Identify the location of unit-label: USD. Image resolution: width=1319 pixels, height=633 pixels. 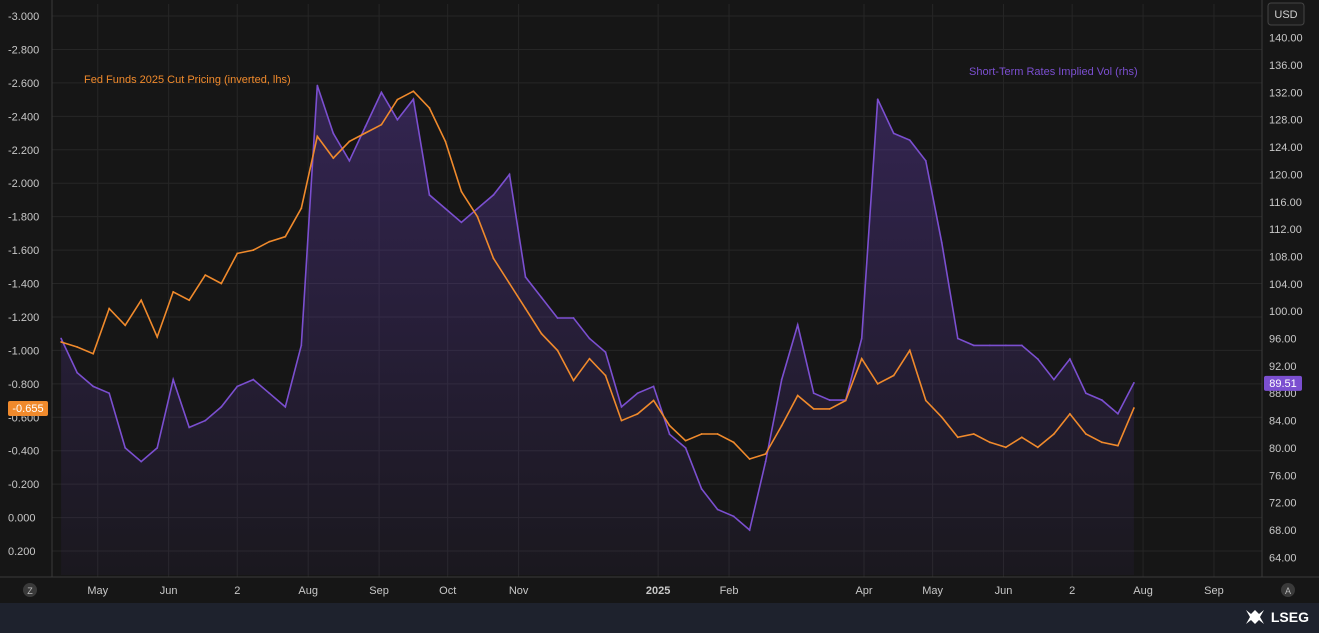
(1285, 15).